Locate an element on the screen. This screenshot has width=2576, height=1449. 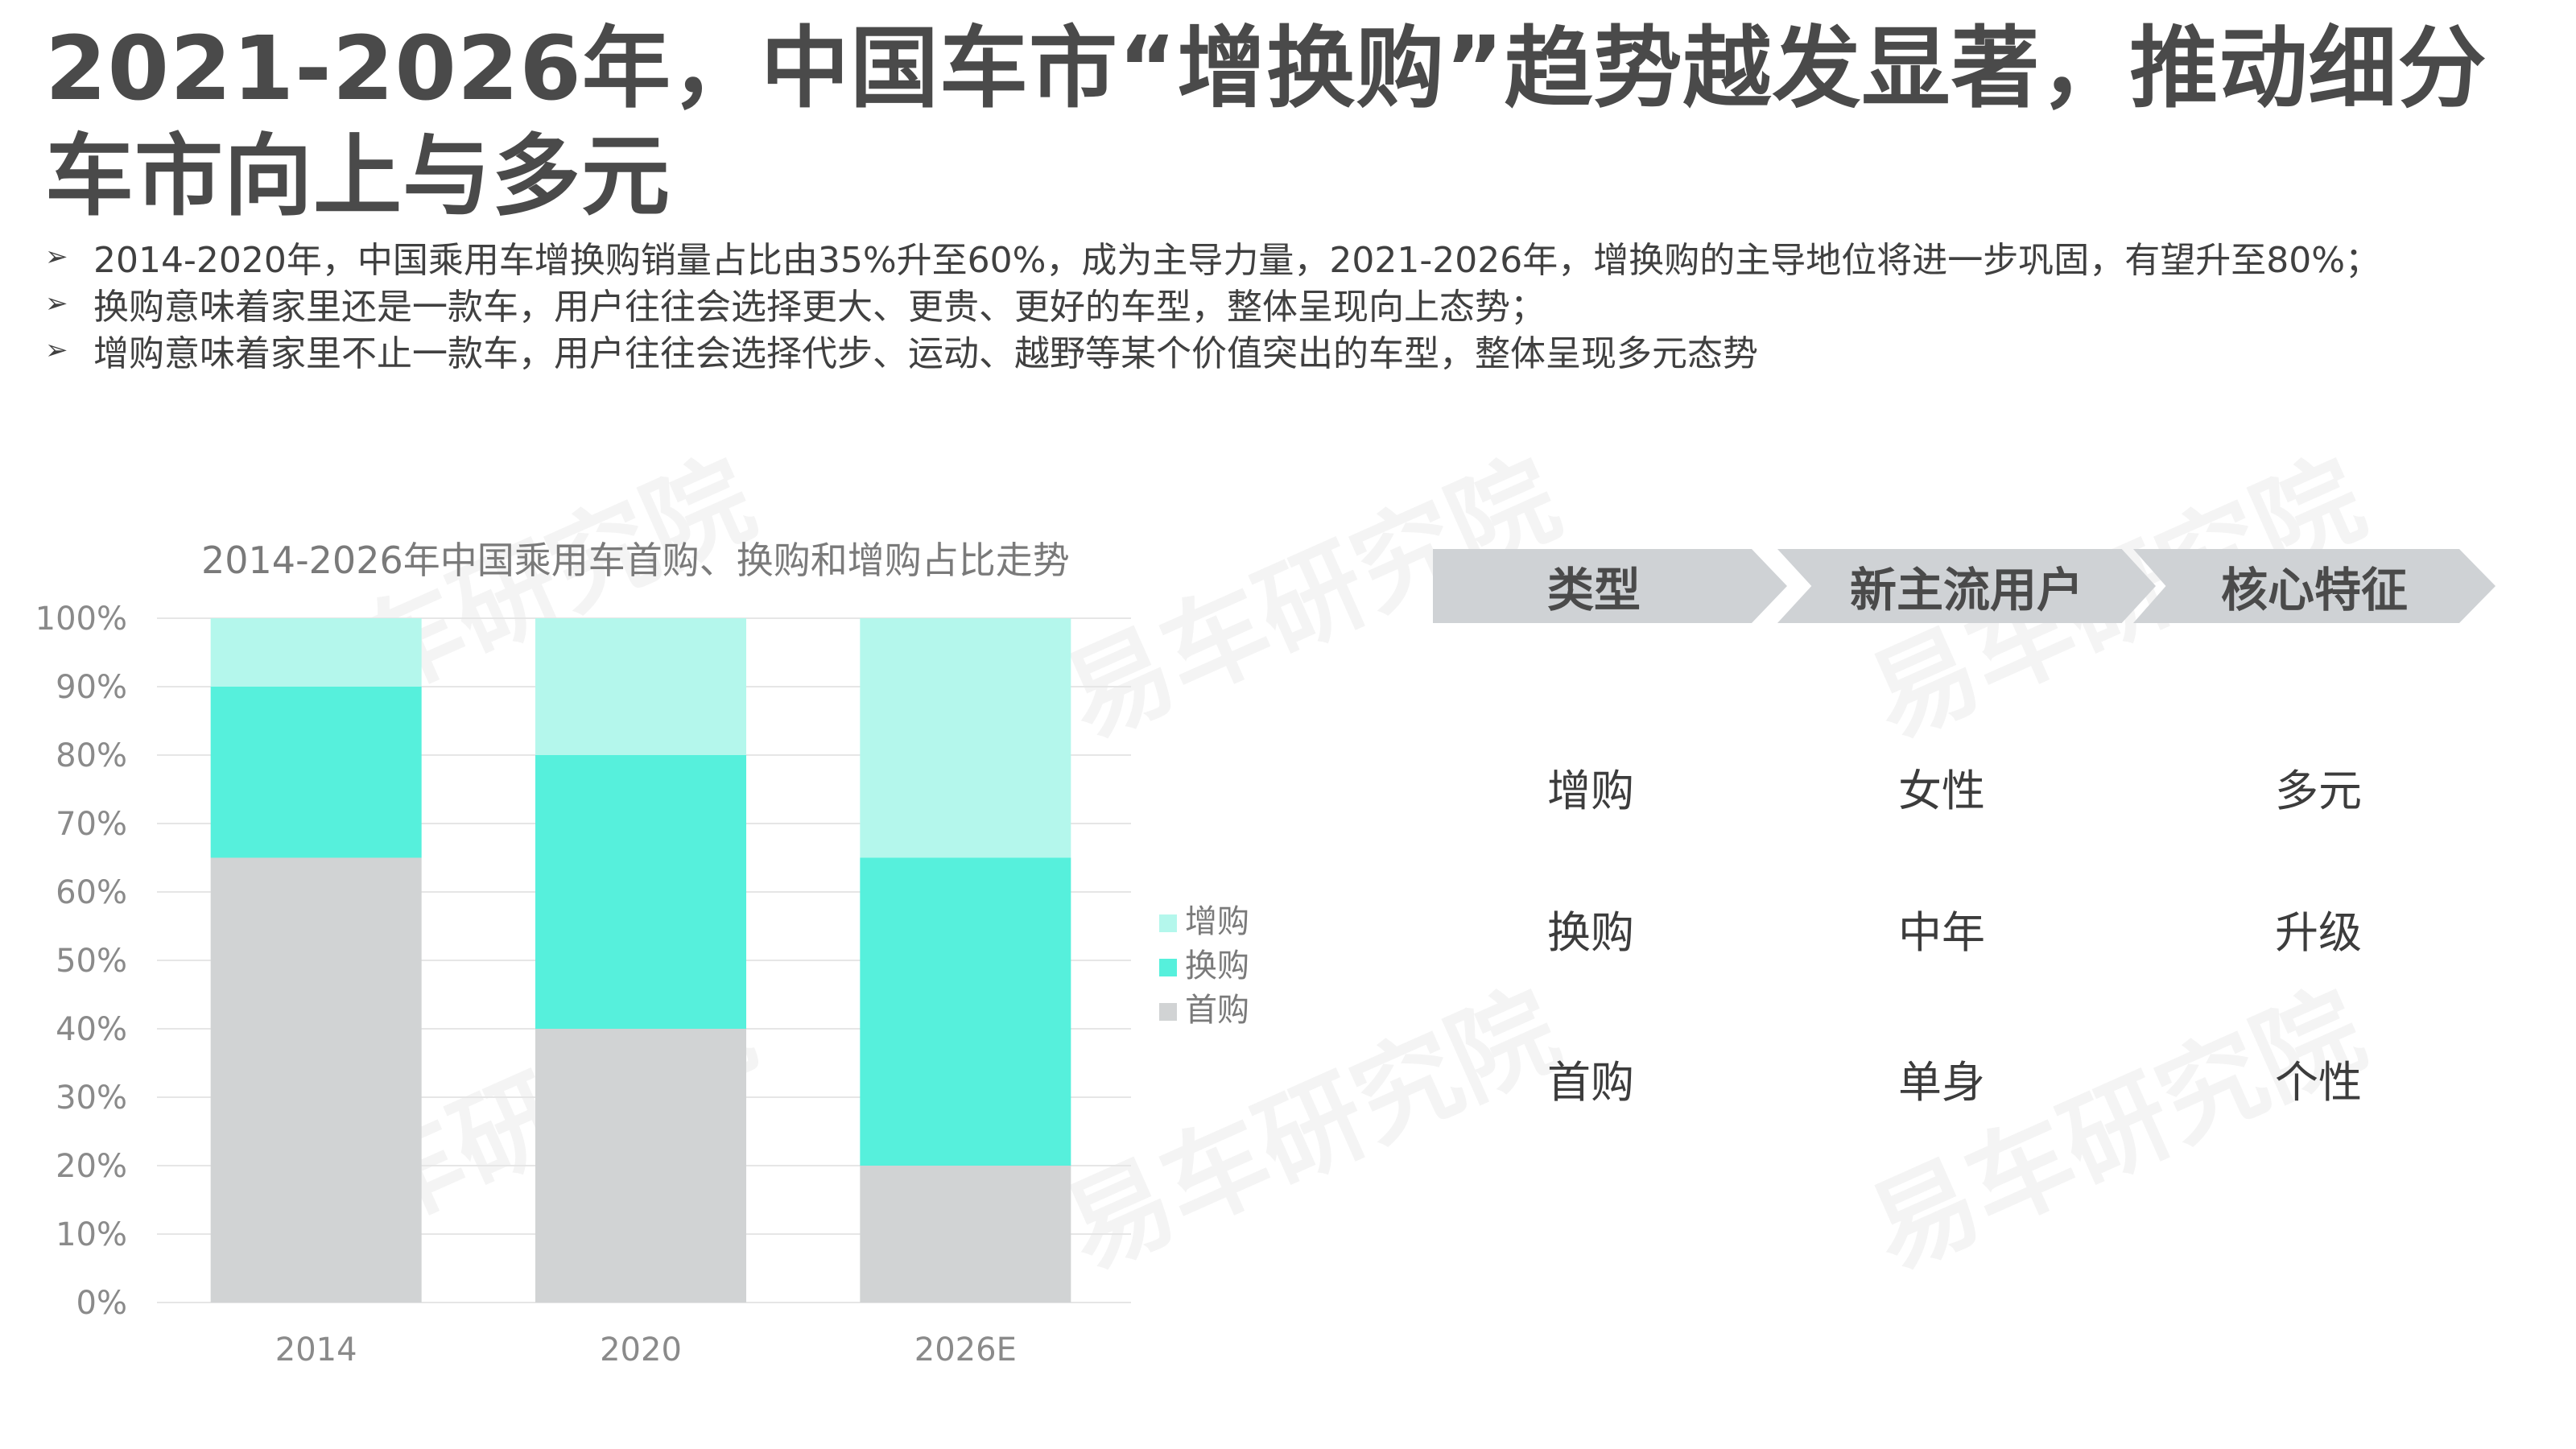
header-new-users: 新主流用户 is located at coordinates (1966, 586).